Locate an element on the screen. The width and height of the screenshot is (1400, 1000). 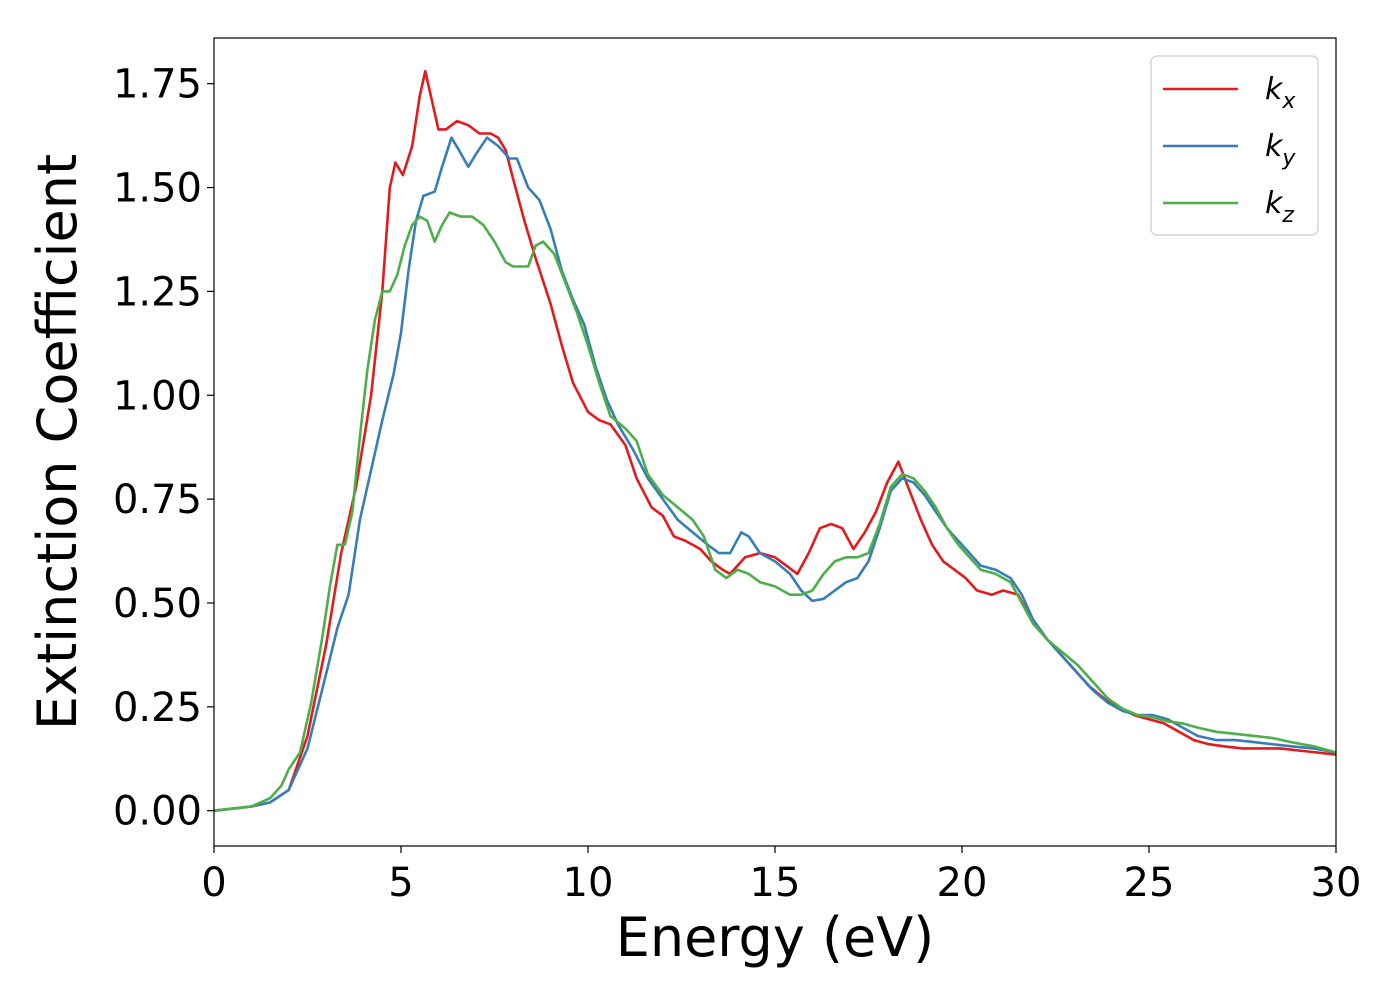
y-tick-label: 1.50 is located at coordinates (157, 189).